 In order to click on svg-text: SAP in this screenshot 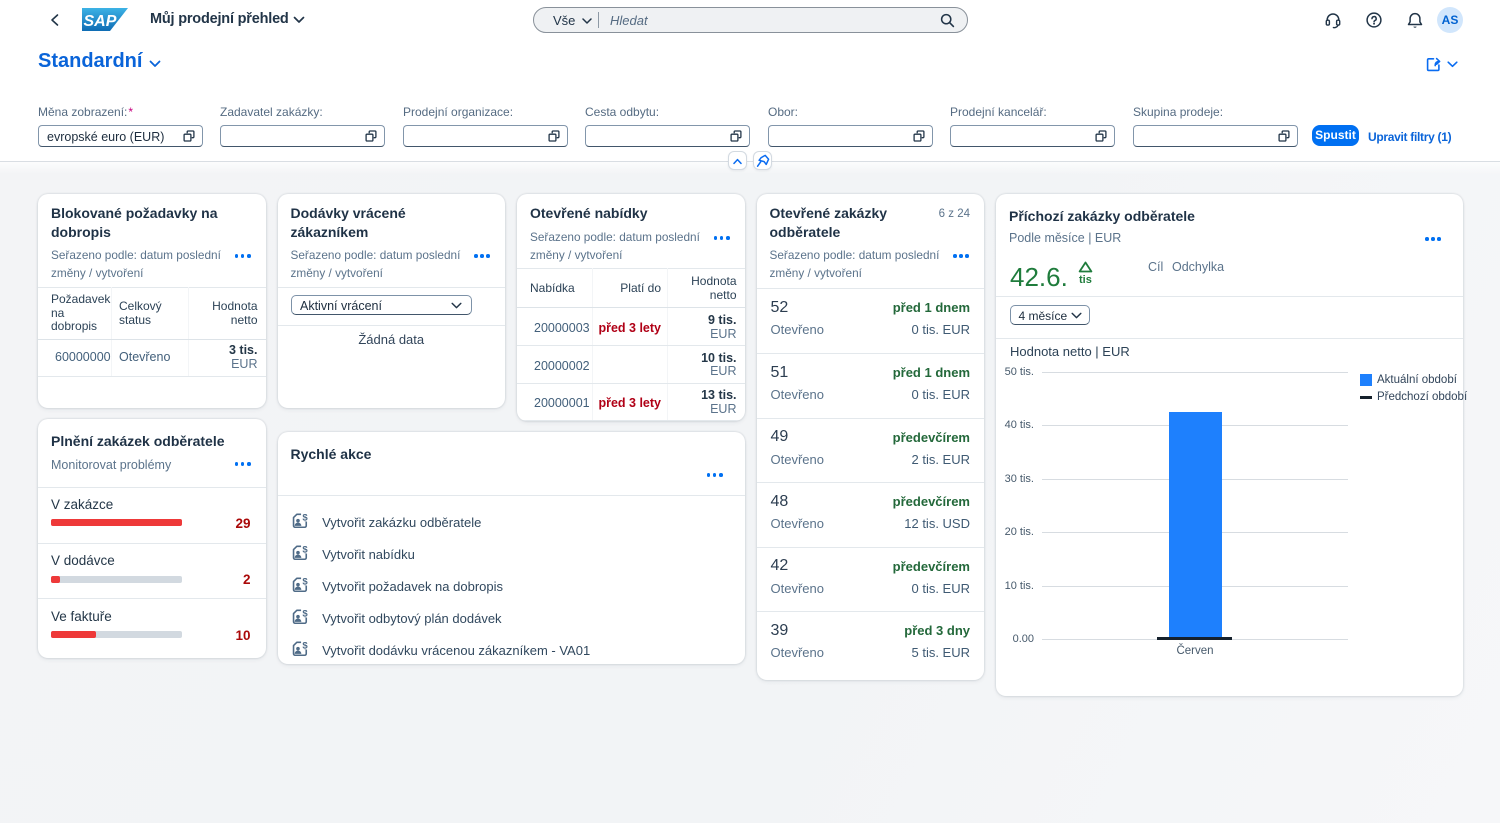, I will do `click(100, 21)`.